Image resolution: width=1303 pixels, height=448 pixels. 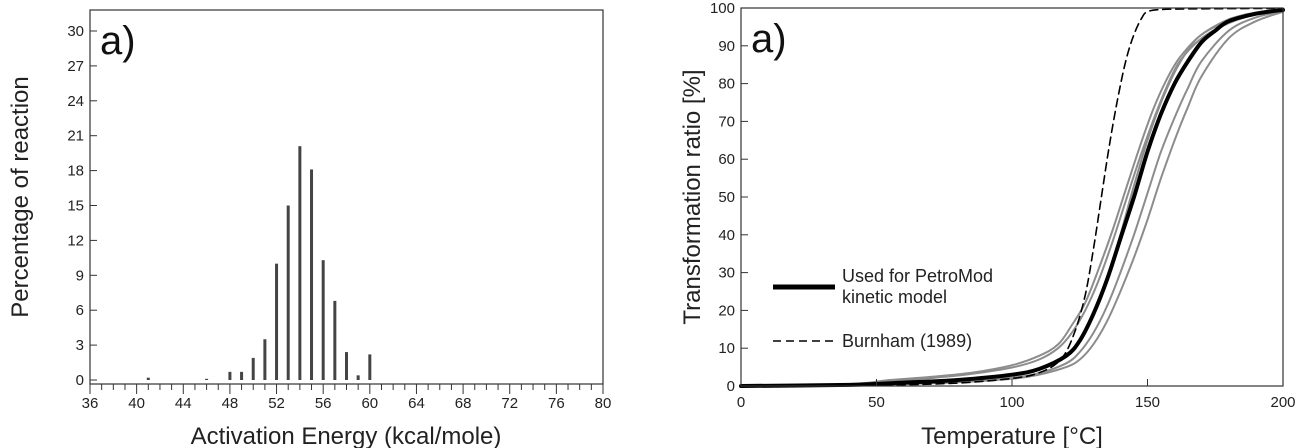 I want to click on legend-item-petromod-line1: Used for PetroMod, so click(x=917, y=276).